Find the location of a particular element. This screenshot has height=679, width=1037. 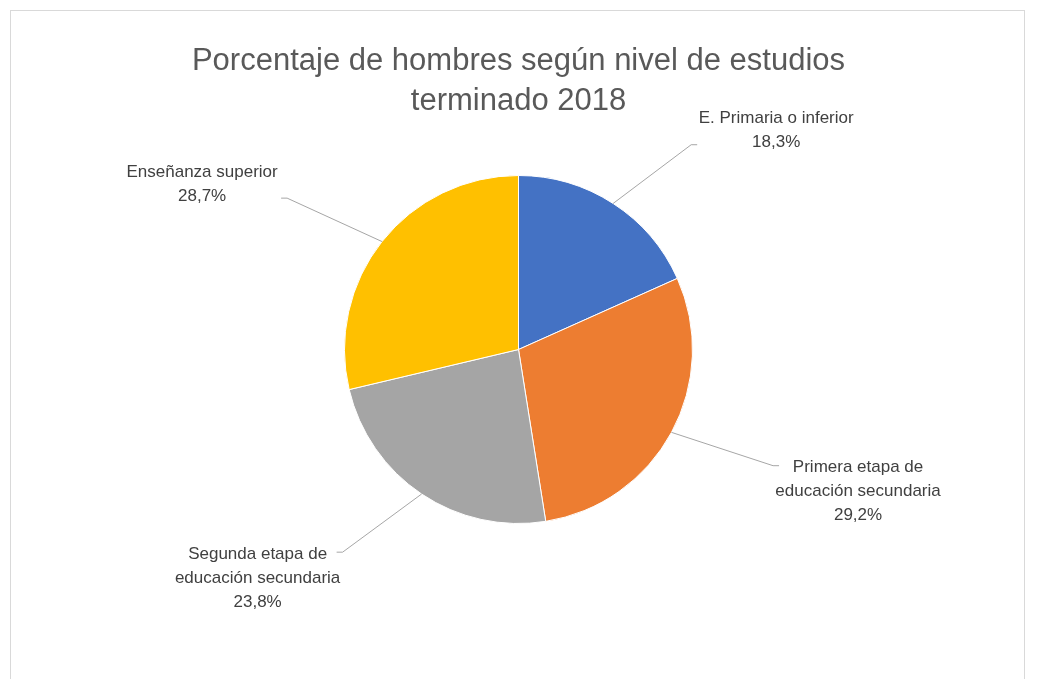

data-label: 29,2% is located at coordinates (858, 515).